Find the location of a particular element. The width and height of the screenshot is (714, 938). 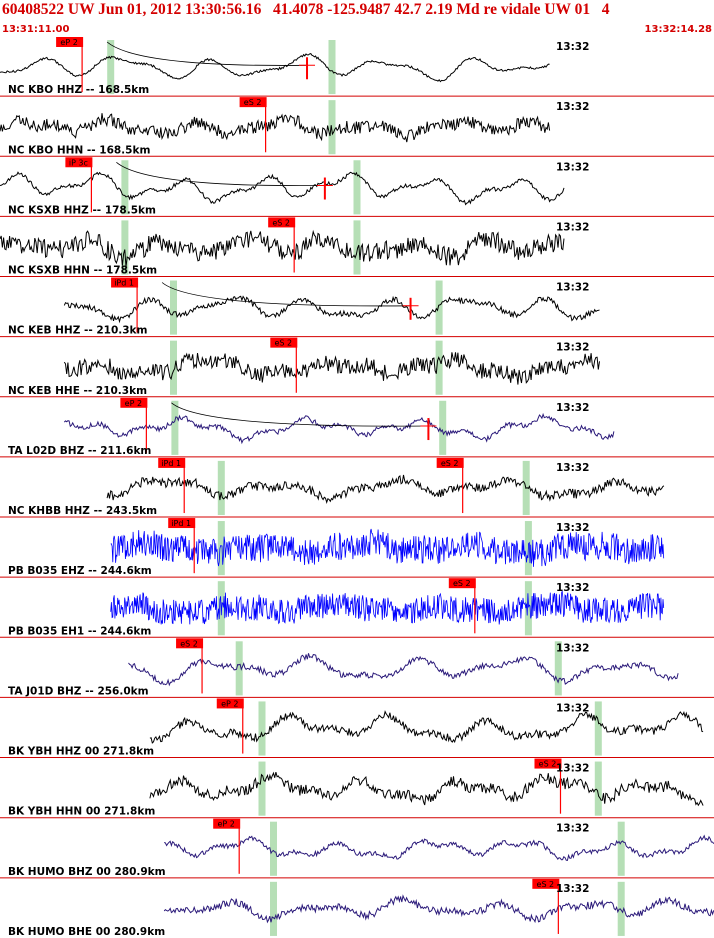

trace-row: iPd 1 13:32 NC KEB HHZ -- 210.3km is located at coordinates (357, 306).